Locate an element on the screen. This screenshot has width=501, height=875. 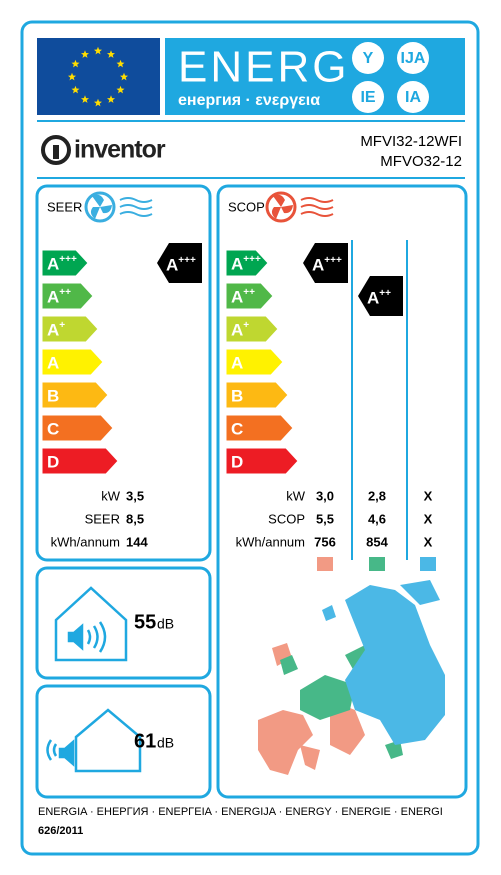
header-subtitle: енергия · ενεργεια is located at coordinates (249, 100).